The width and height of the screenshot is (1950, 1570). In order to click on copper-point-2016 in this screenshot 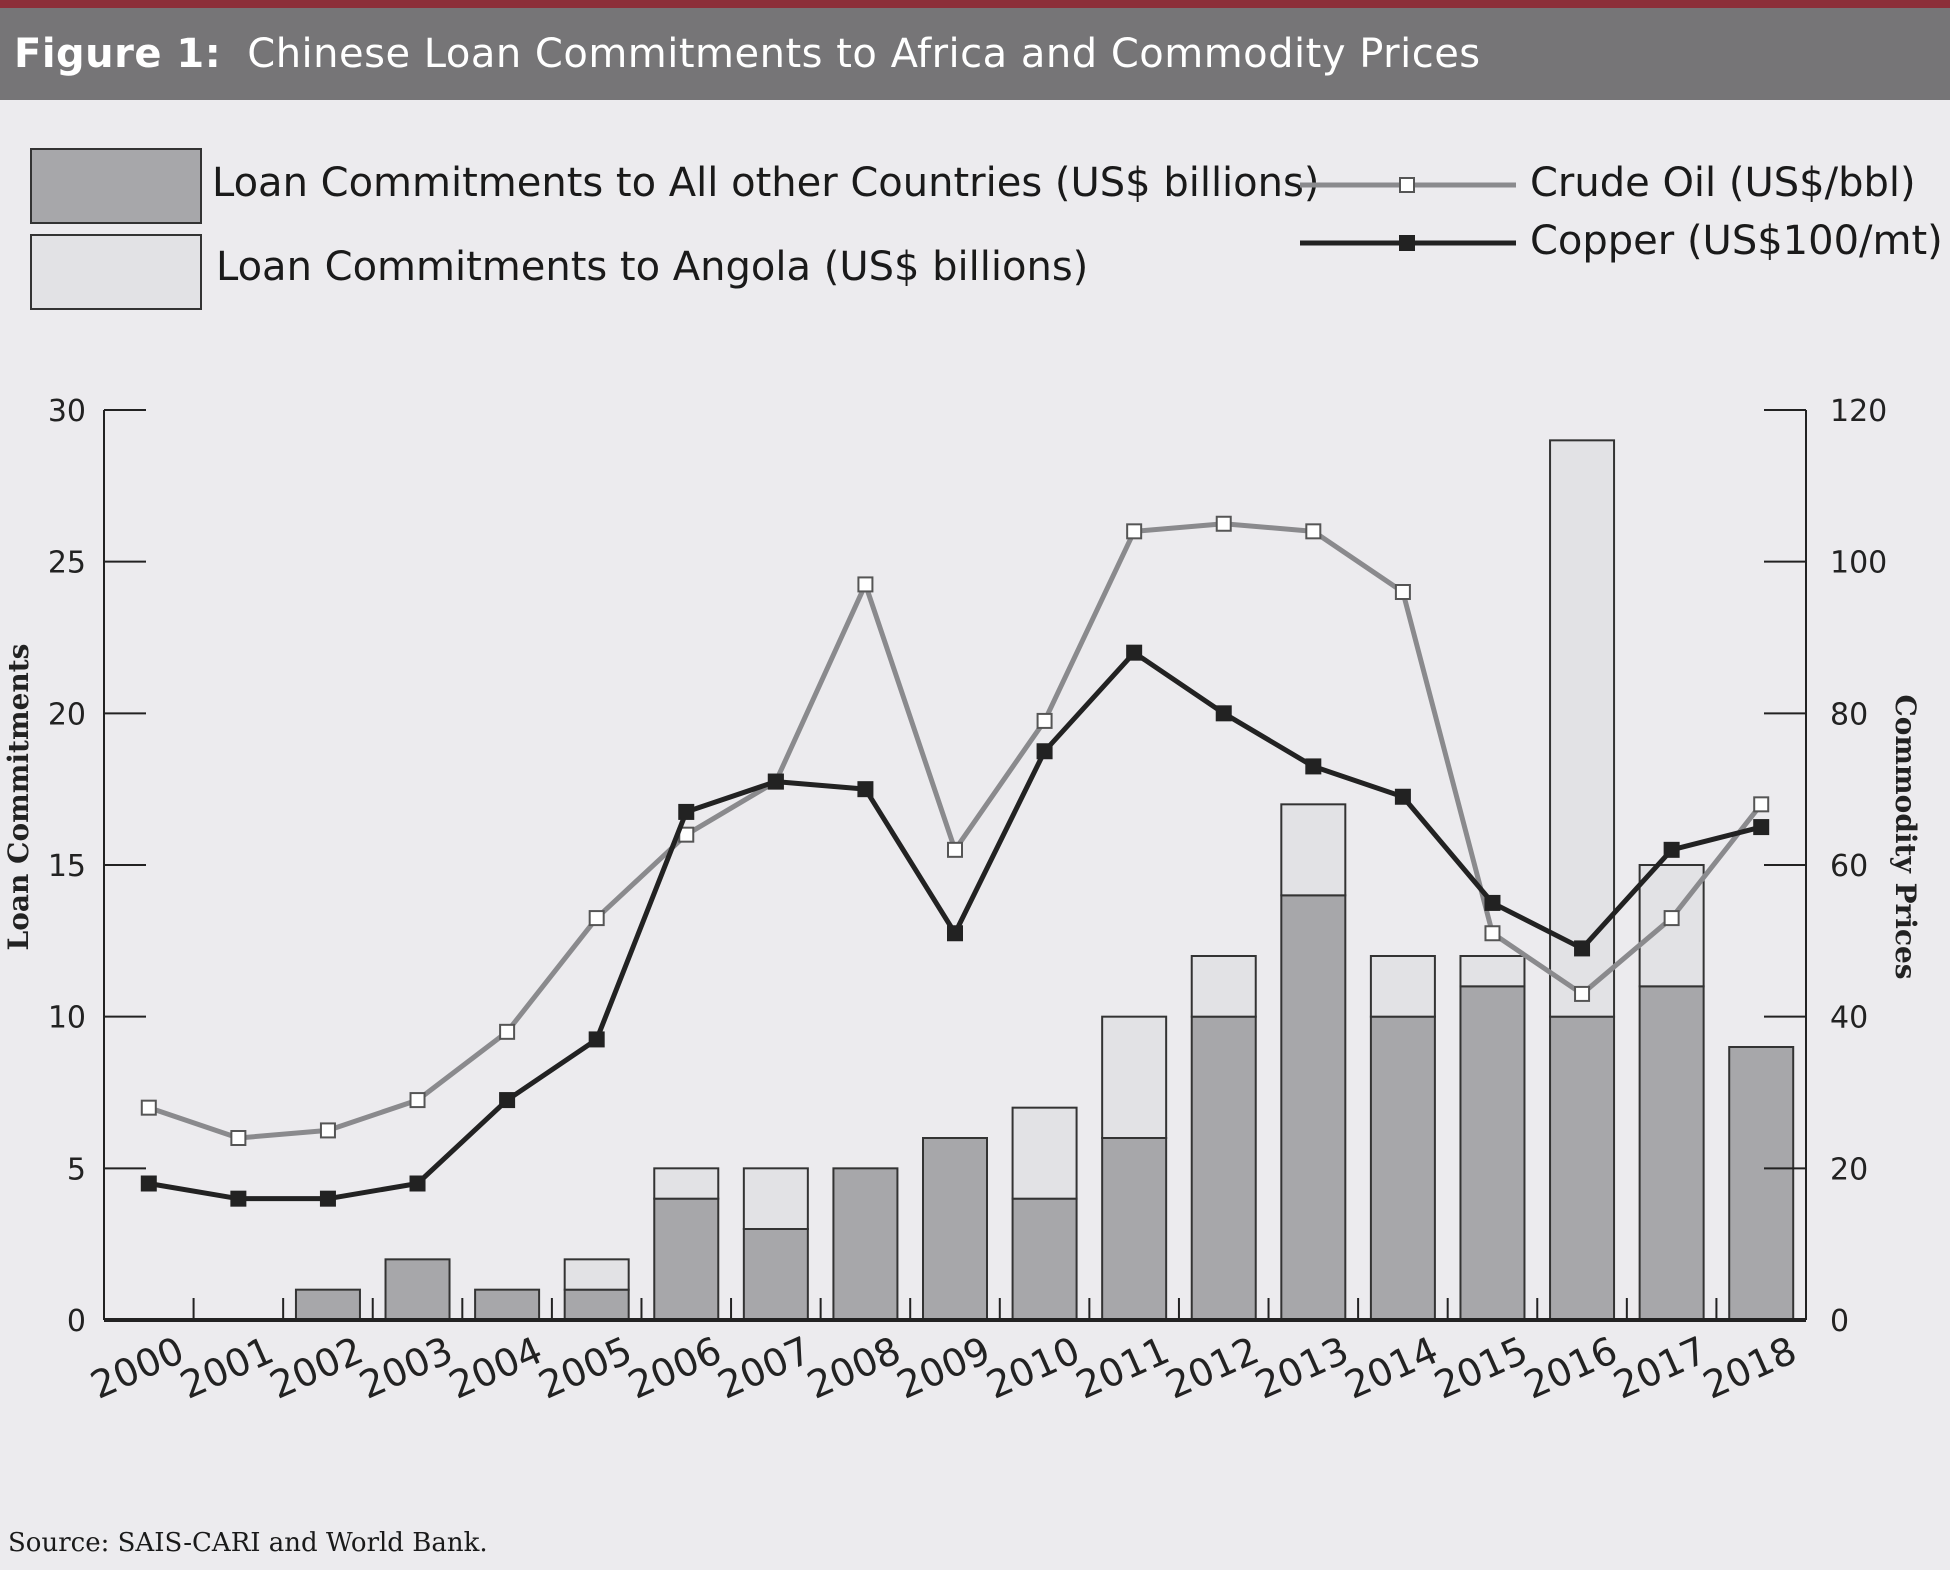, I will do `click(1582, 948)`.